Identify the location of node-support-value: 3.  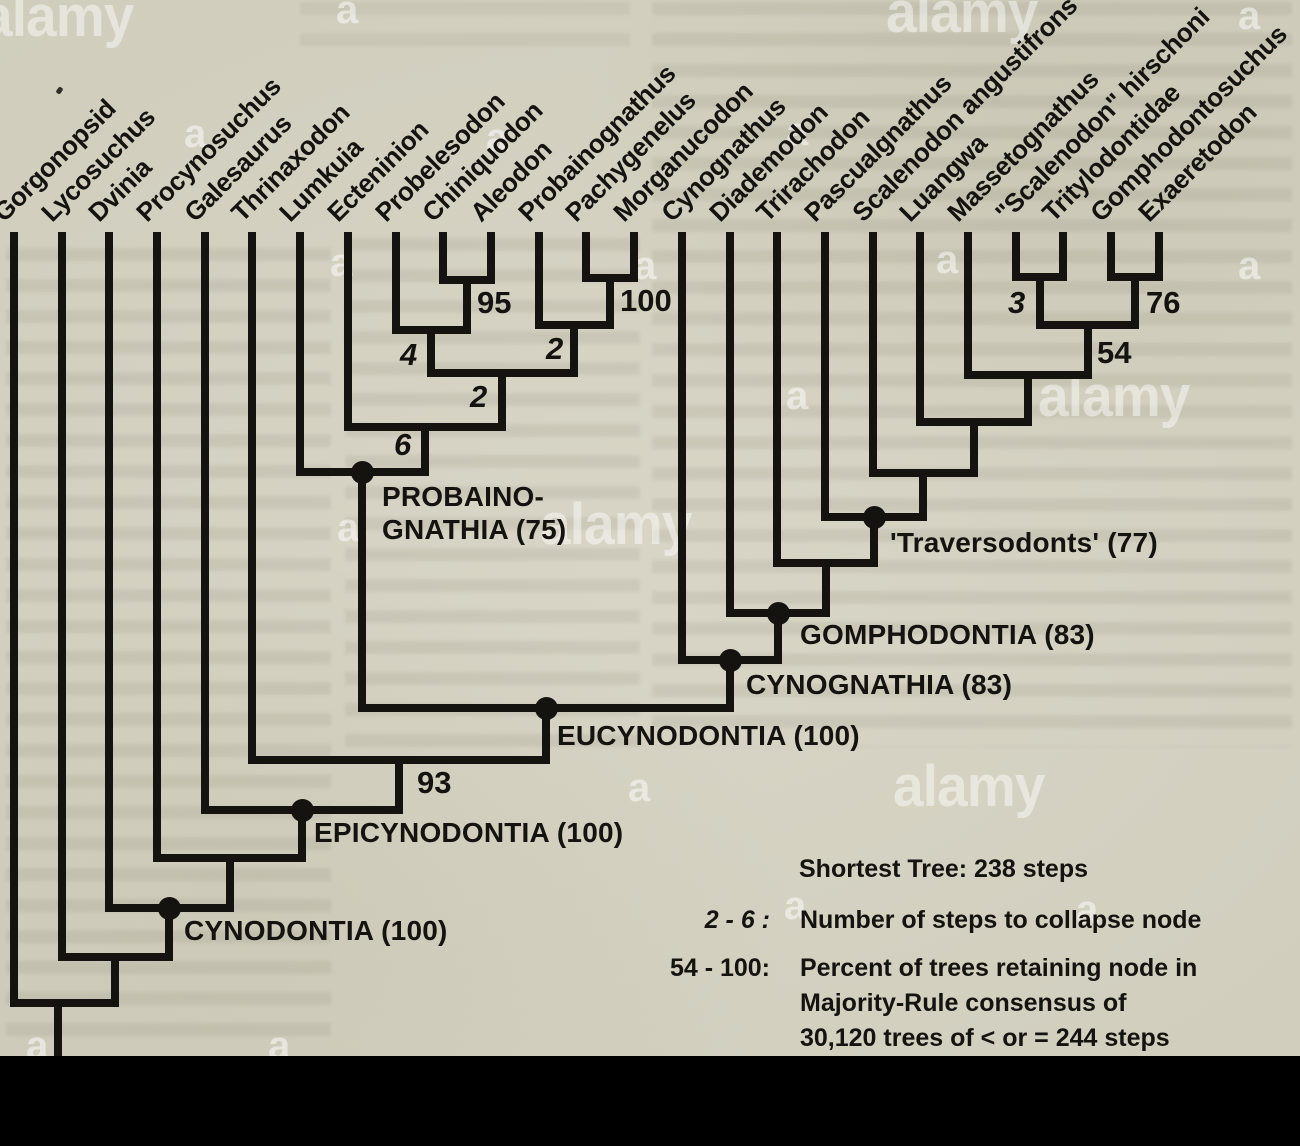
(1017, 302).